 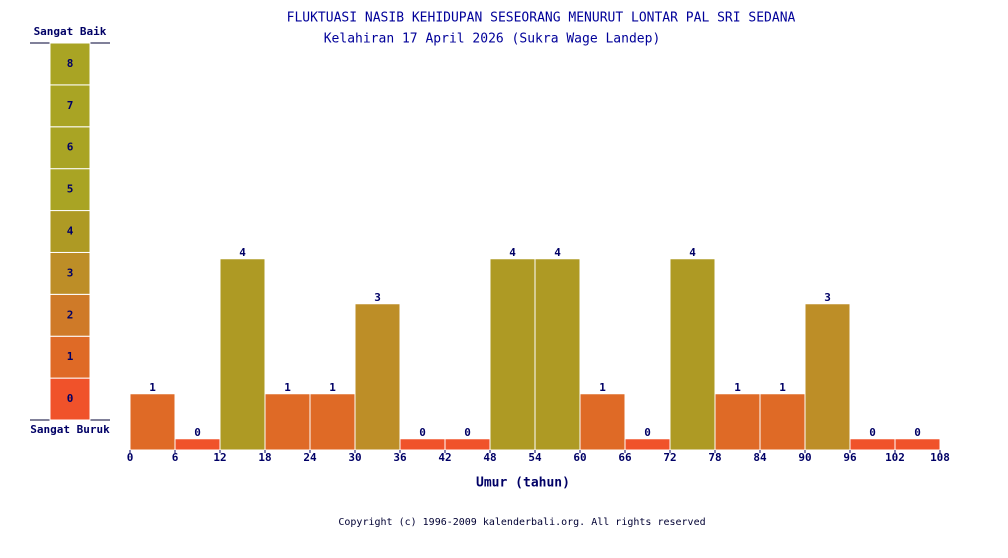 I want to click on scale-level: 2, so click(x=70, y=314).